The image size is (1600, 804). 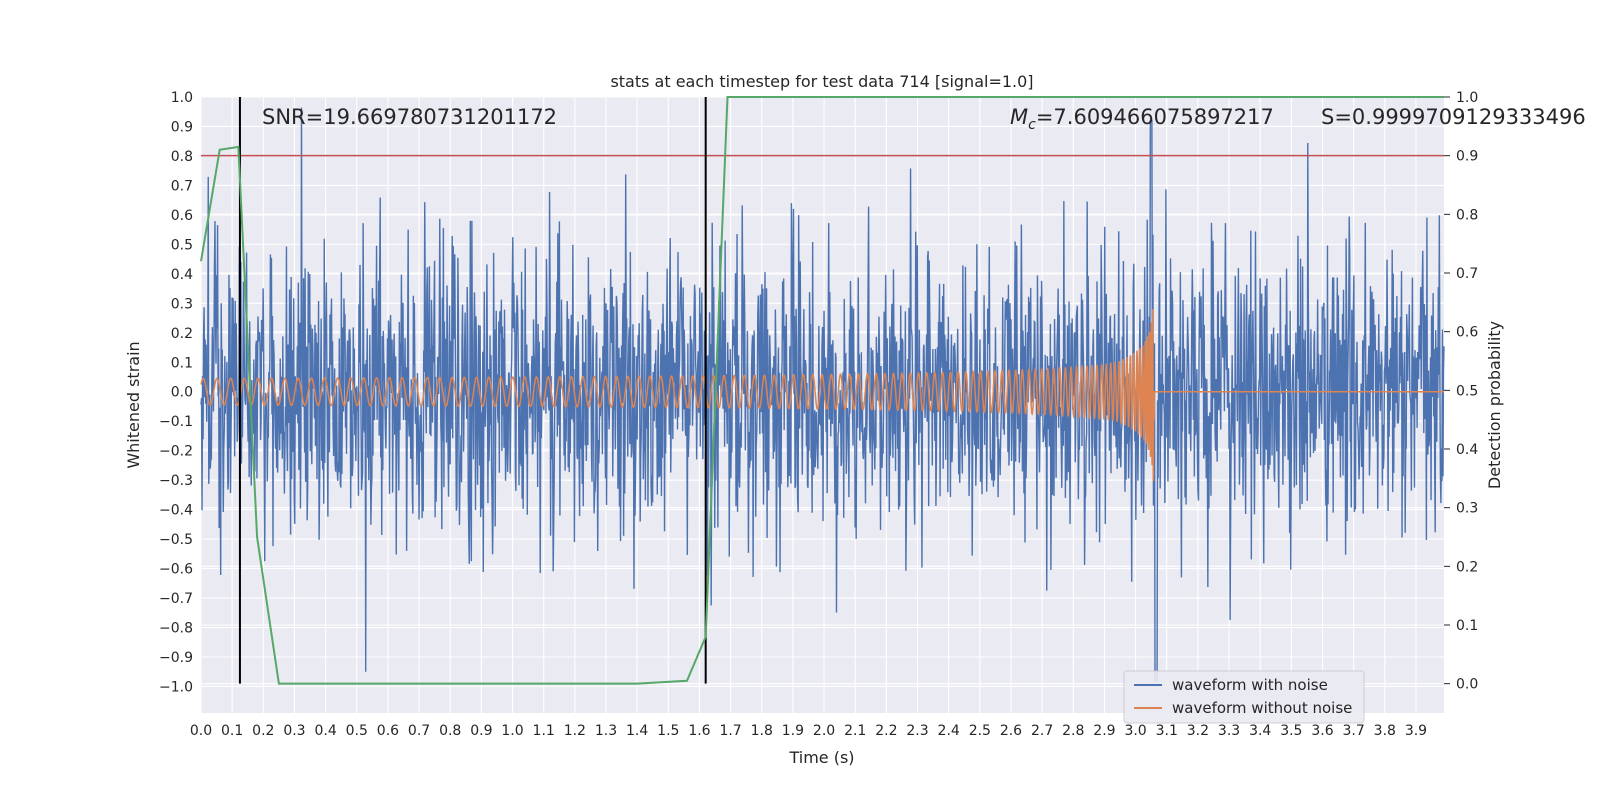 I want to click on y-tick-label-left: −0.8, so click(x=176, y=629).